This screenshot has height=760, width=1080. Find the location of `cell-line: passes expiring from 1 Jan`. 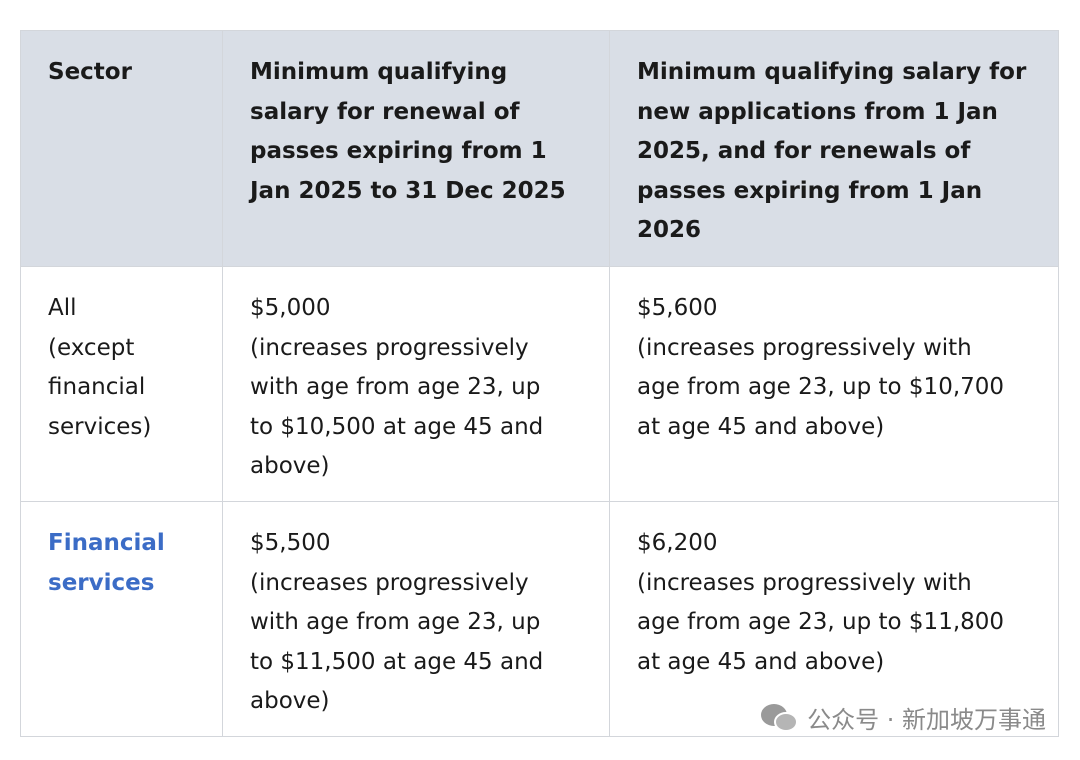

cell-line: passes expiring from 1 Jan is located at coordinates (810, 190).